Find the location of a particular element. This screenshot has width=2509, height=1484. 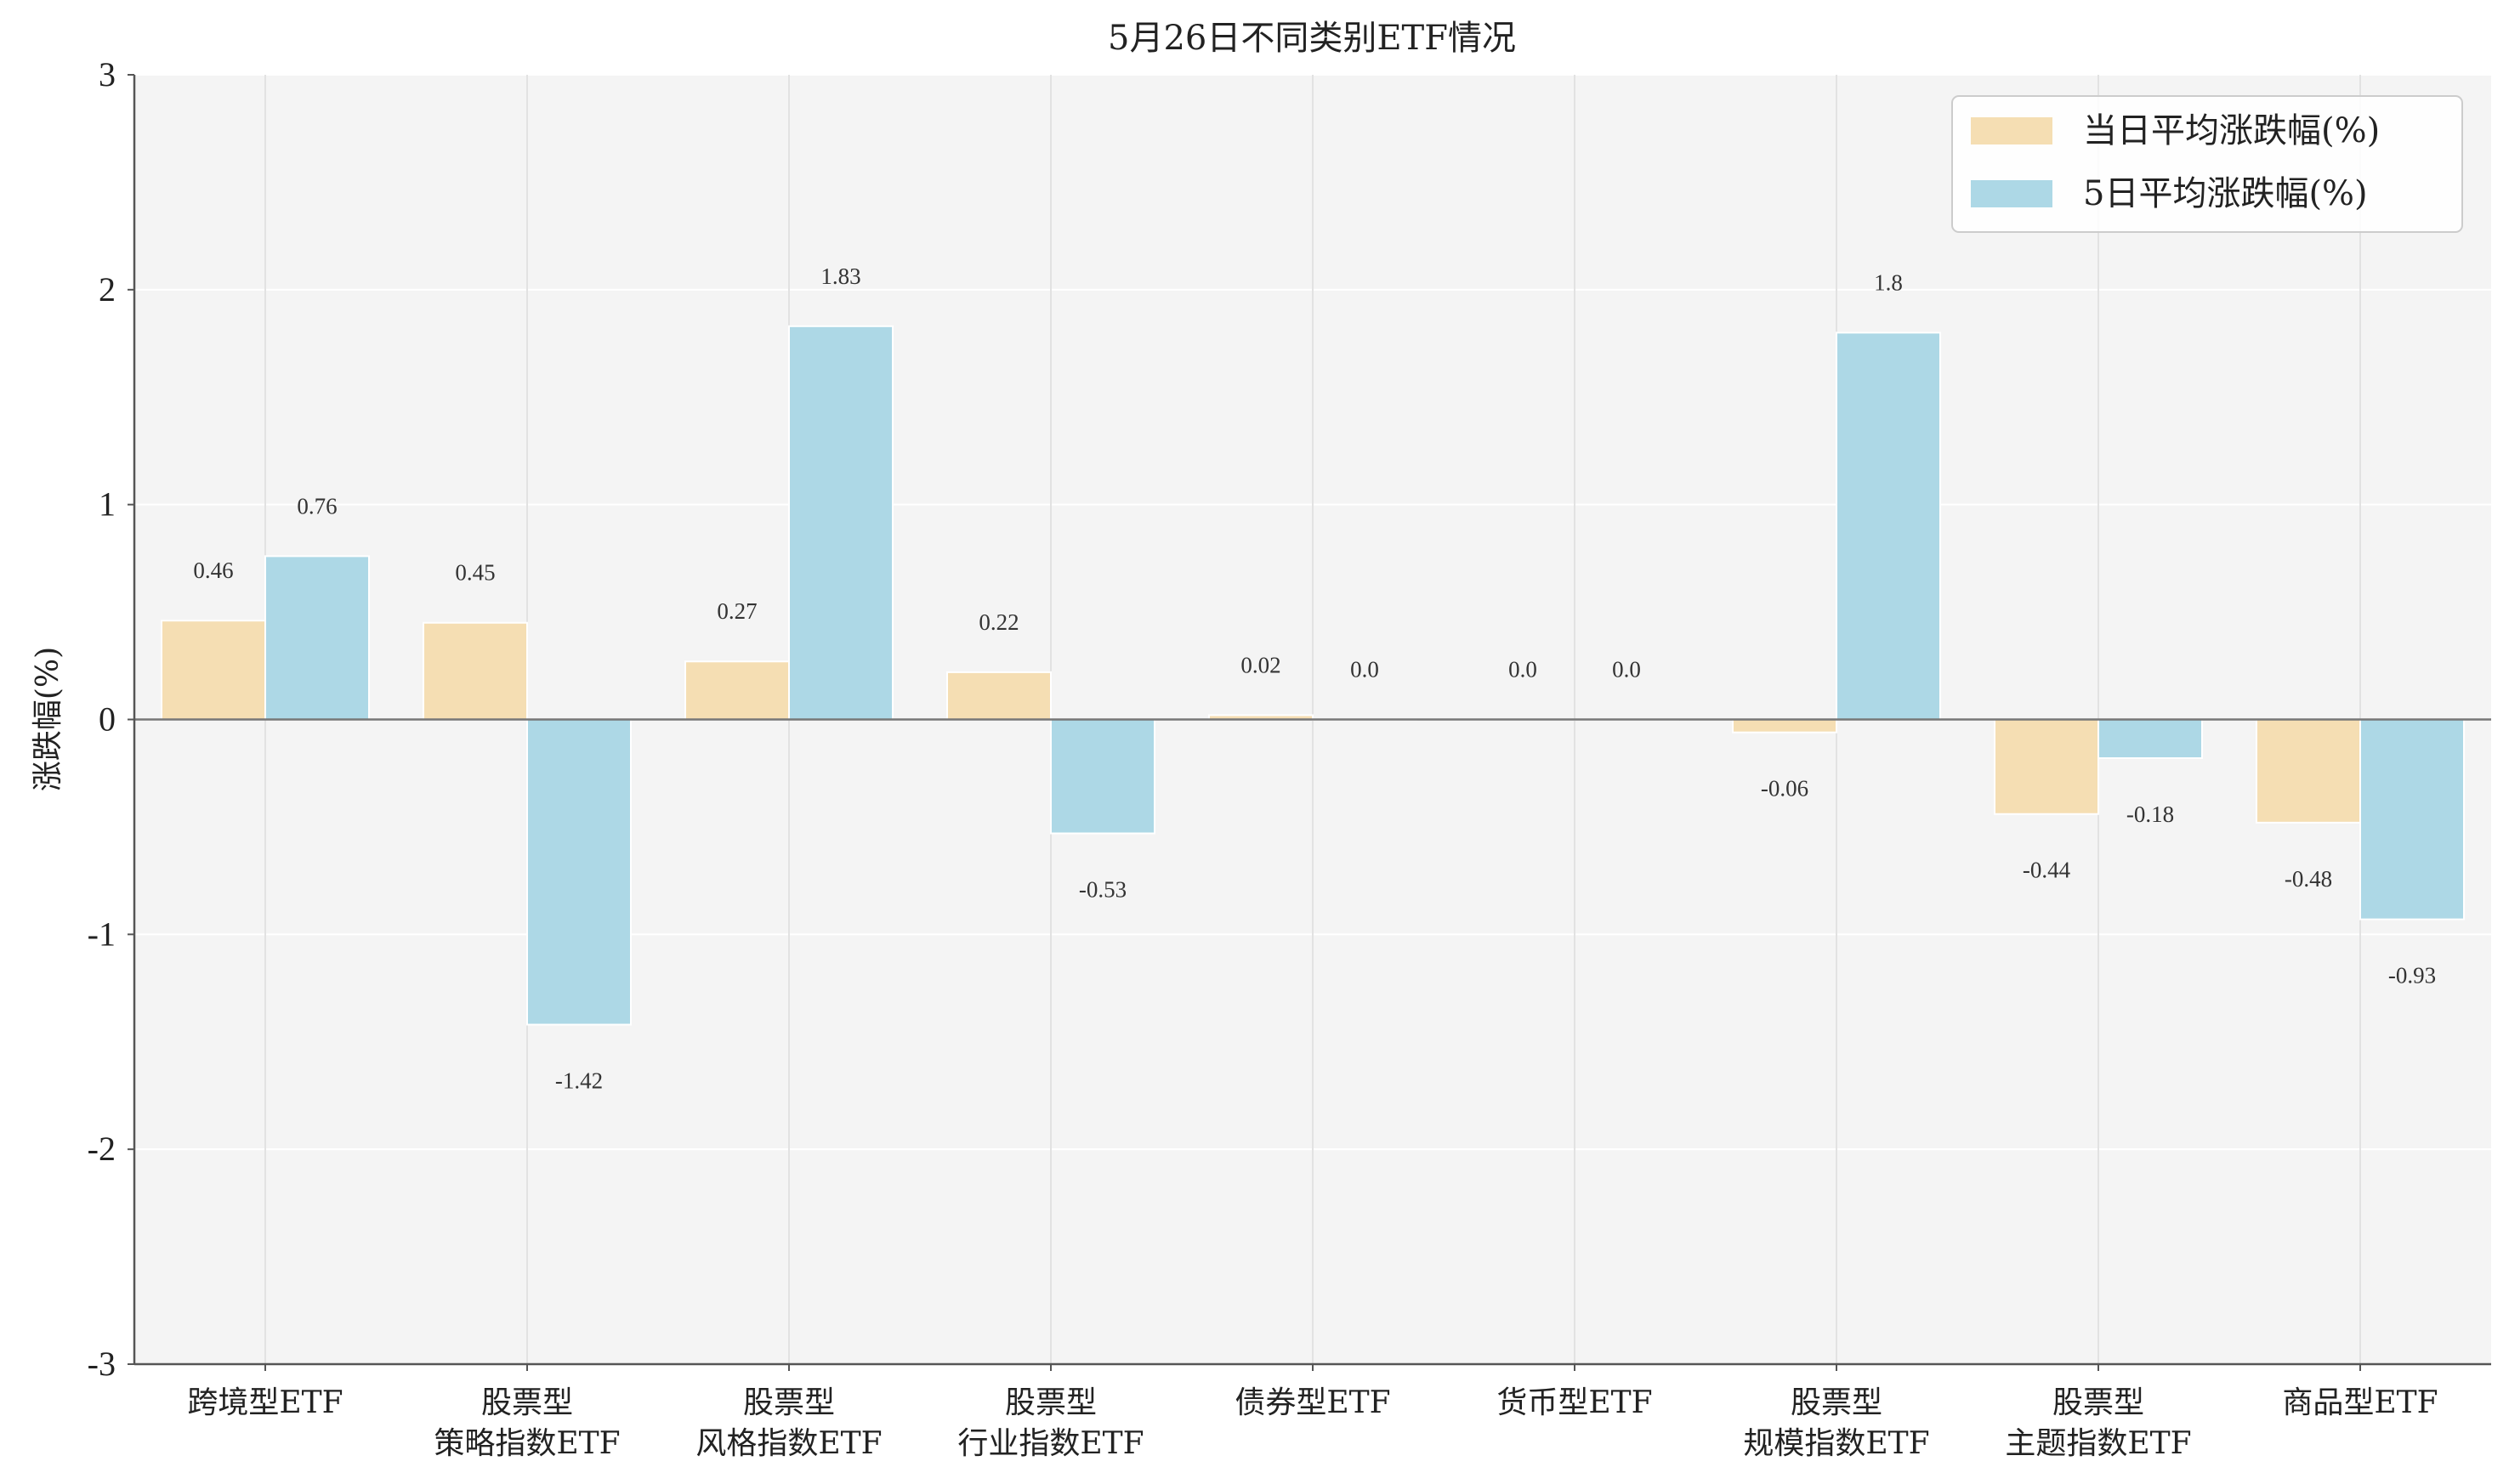

y-tick-label: 1 is located at coordinates (107, 504).